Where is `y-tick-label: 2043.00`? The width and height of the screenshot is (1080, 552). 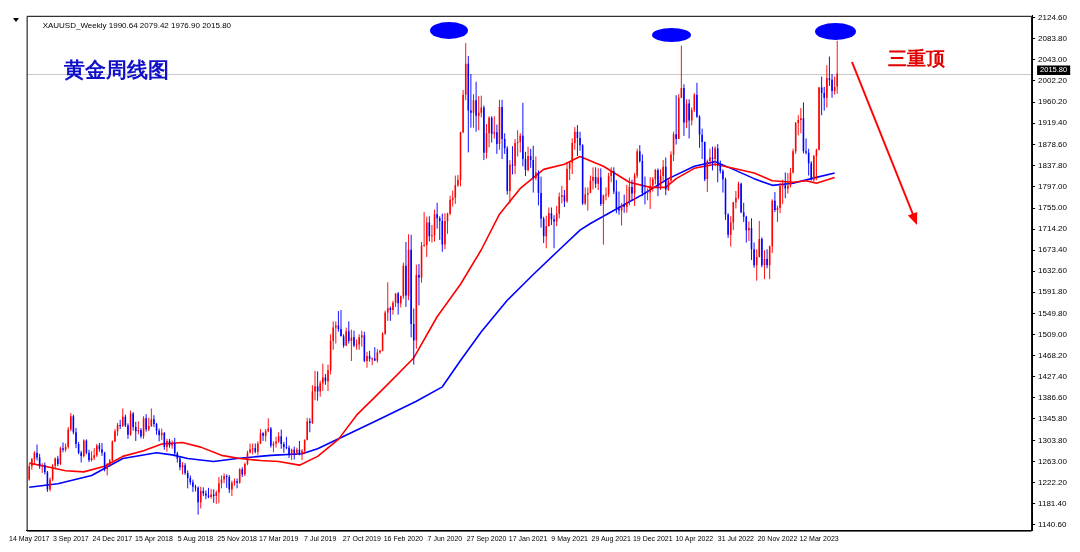 y-tick-label: 2043.00 is located at coordinates (1053, 59).